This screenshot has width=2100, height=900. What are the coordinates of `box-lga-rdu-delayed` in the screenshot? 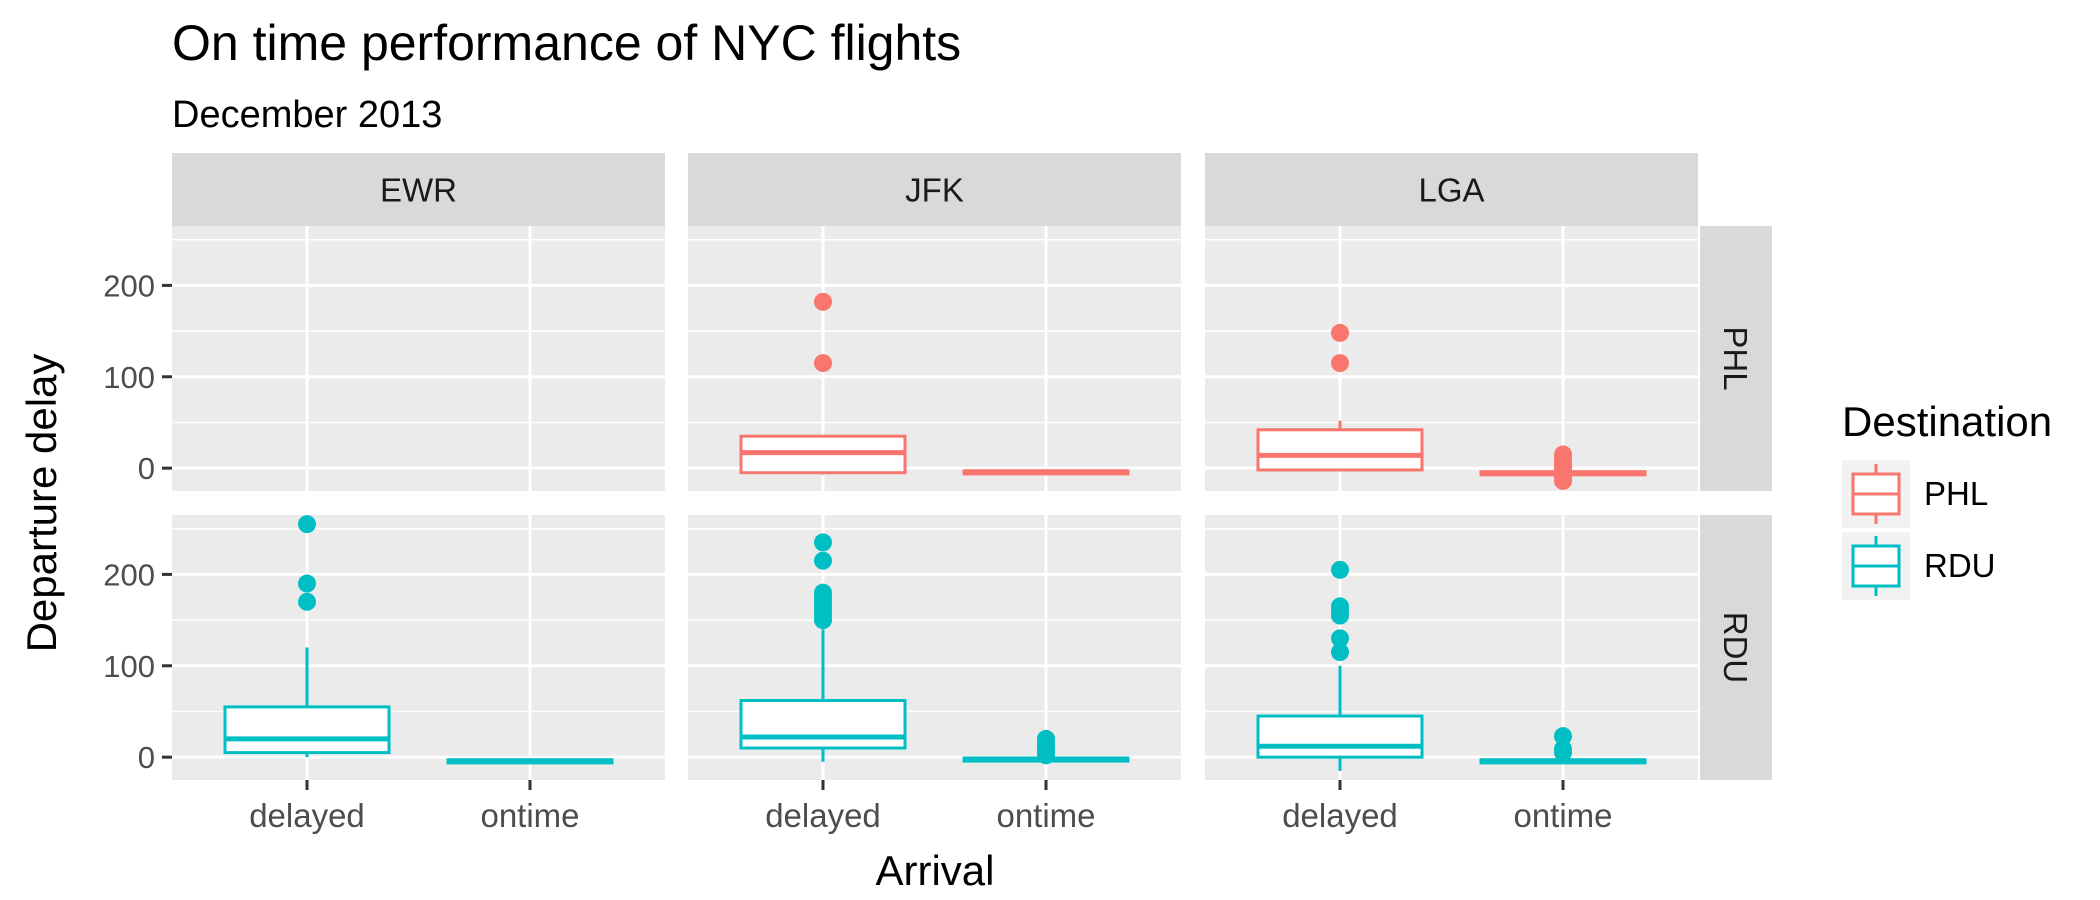 It's located at (1340, 736).